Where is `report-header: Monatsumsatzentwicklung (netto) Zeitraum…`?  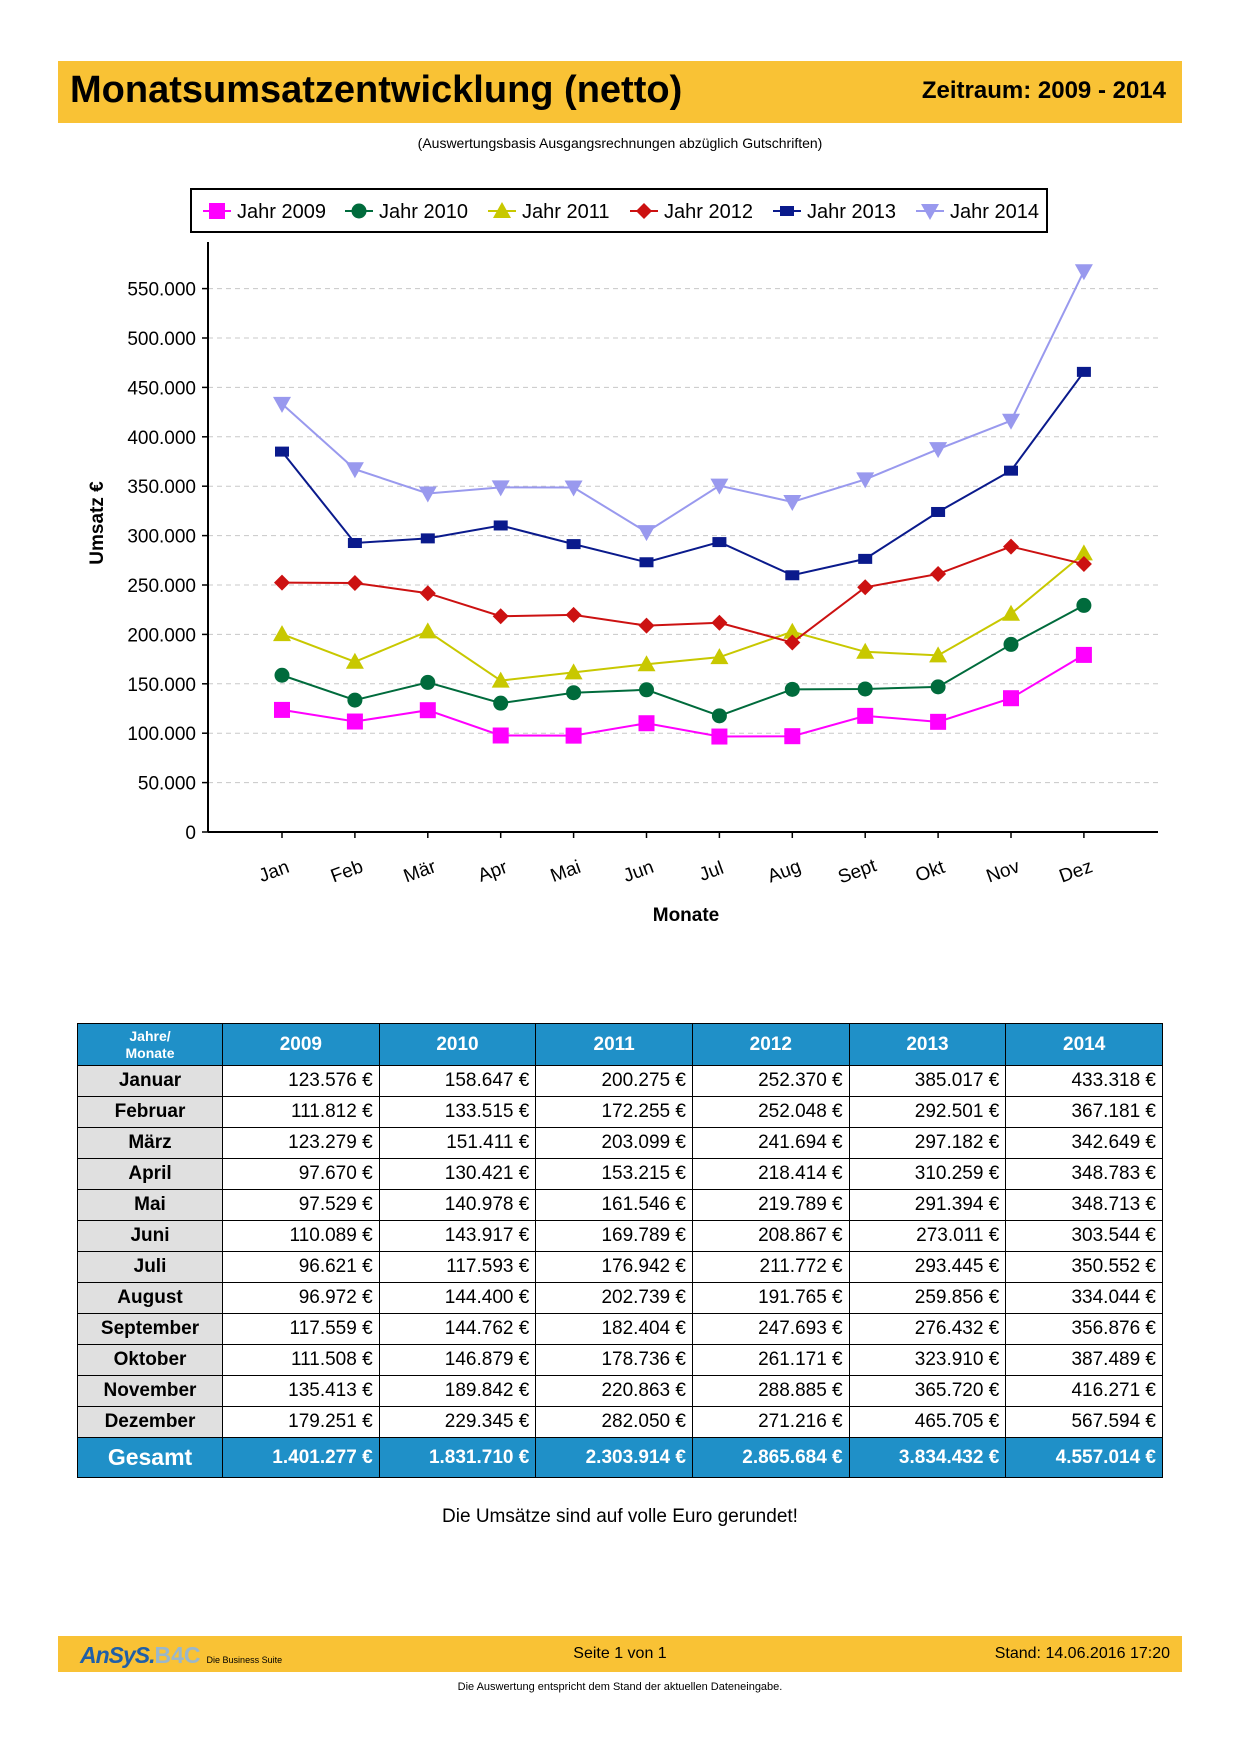
report-header: Monatsumsatzentwicklung (netto) Zeitraum… is located at coordinates (620, 92).